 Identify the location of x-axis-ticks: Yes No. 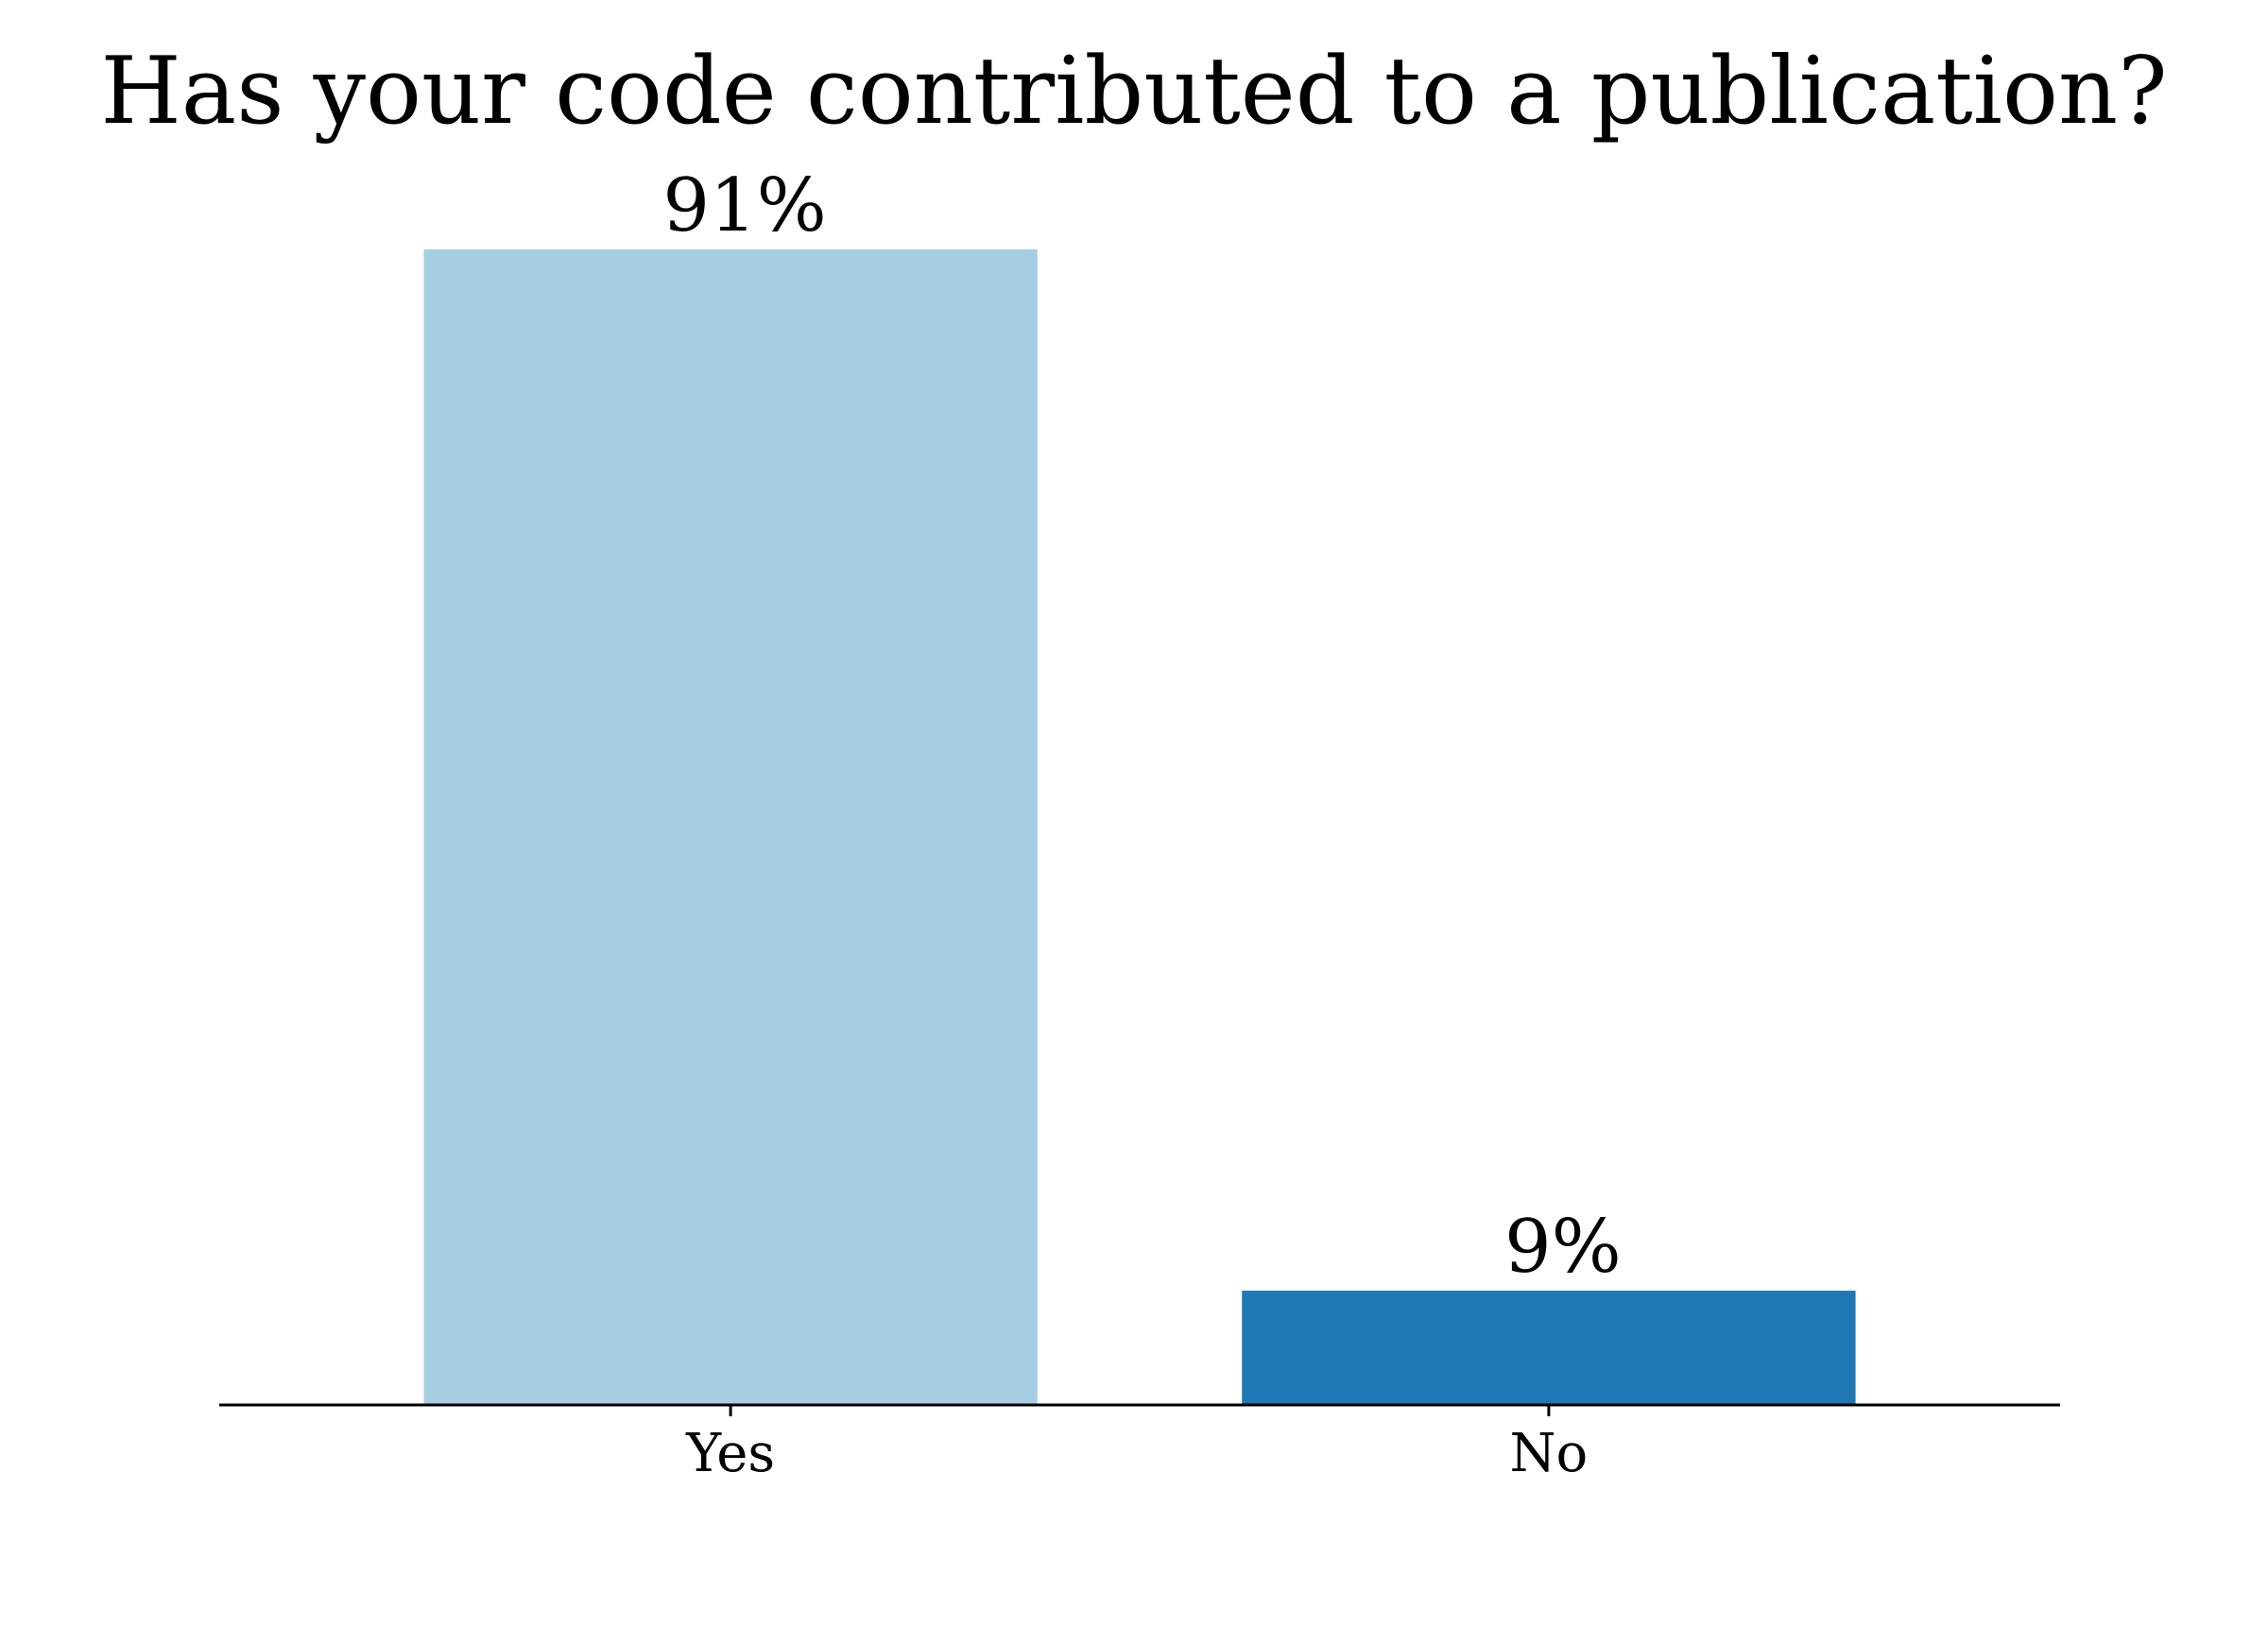
(1136, 1444).